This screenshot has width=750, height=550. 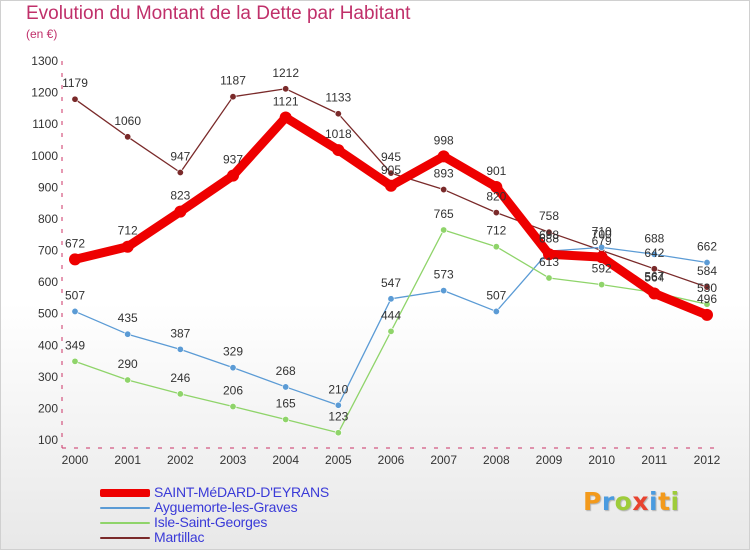 What do you see at coordinates (338, 417) in the screenshot?
I see `data-label: 123` at bounding box center [338, 417].